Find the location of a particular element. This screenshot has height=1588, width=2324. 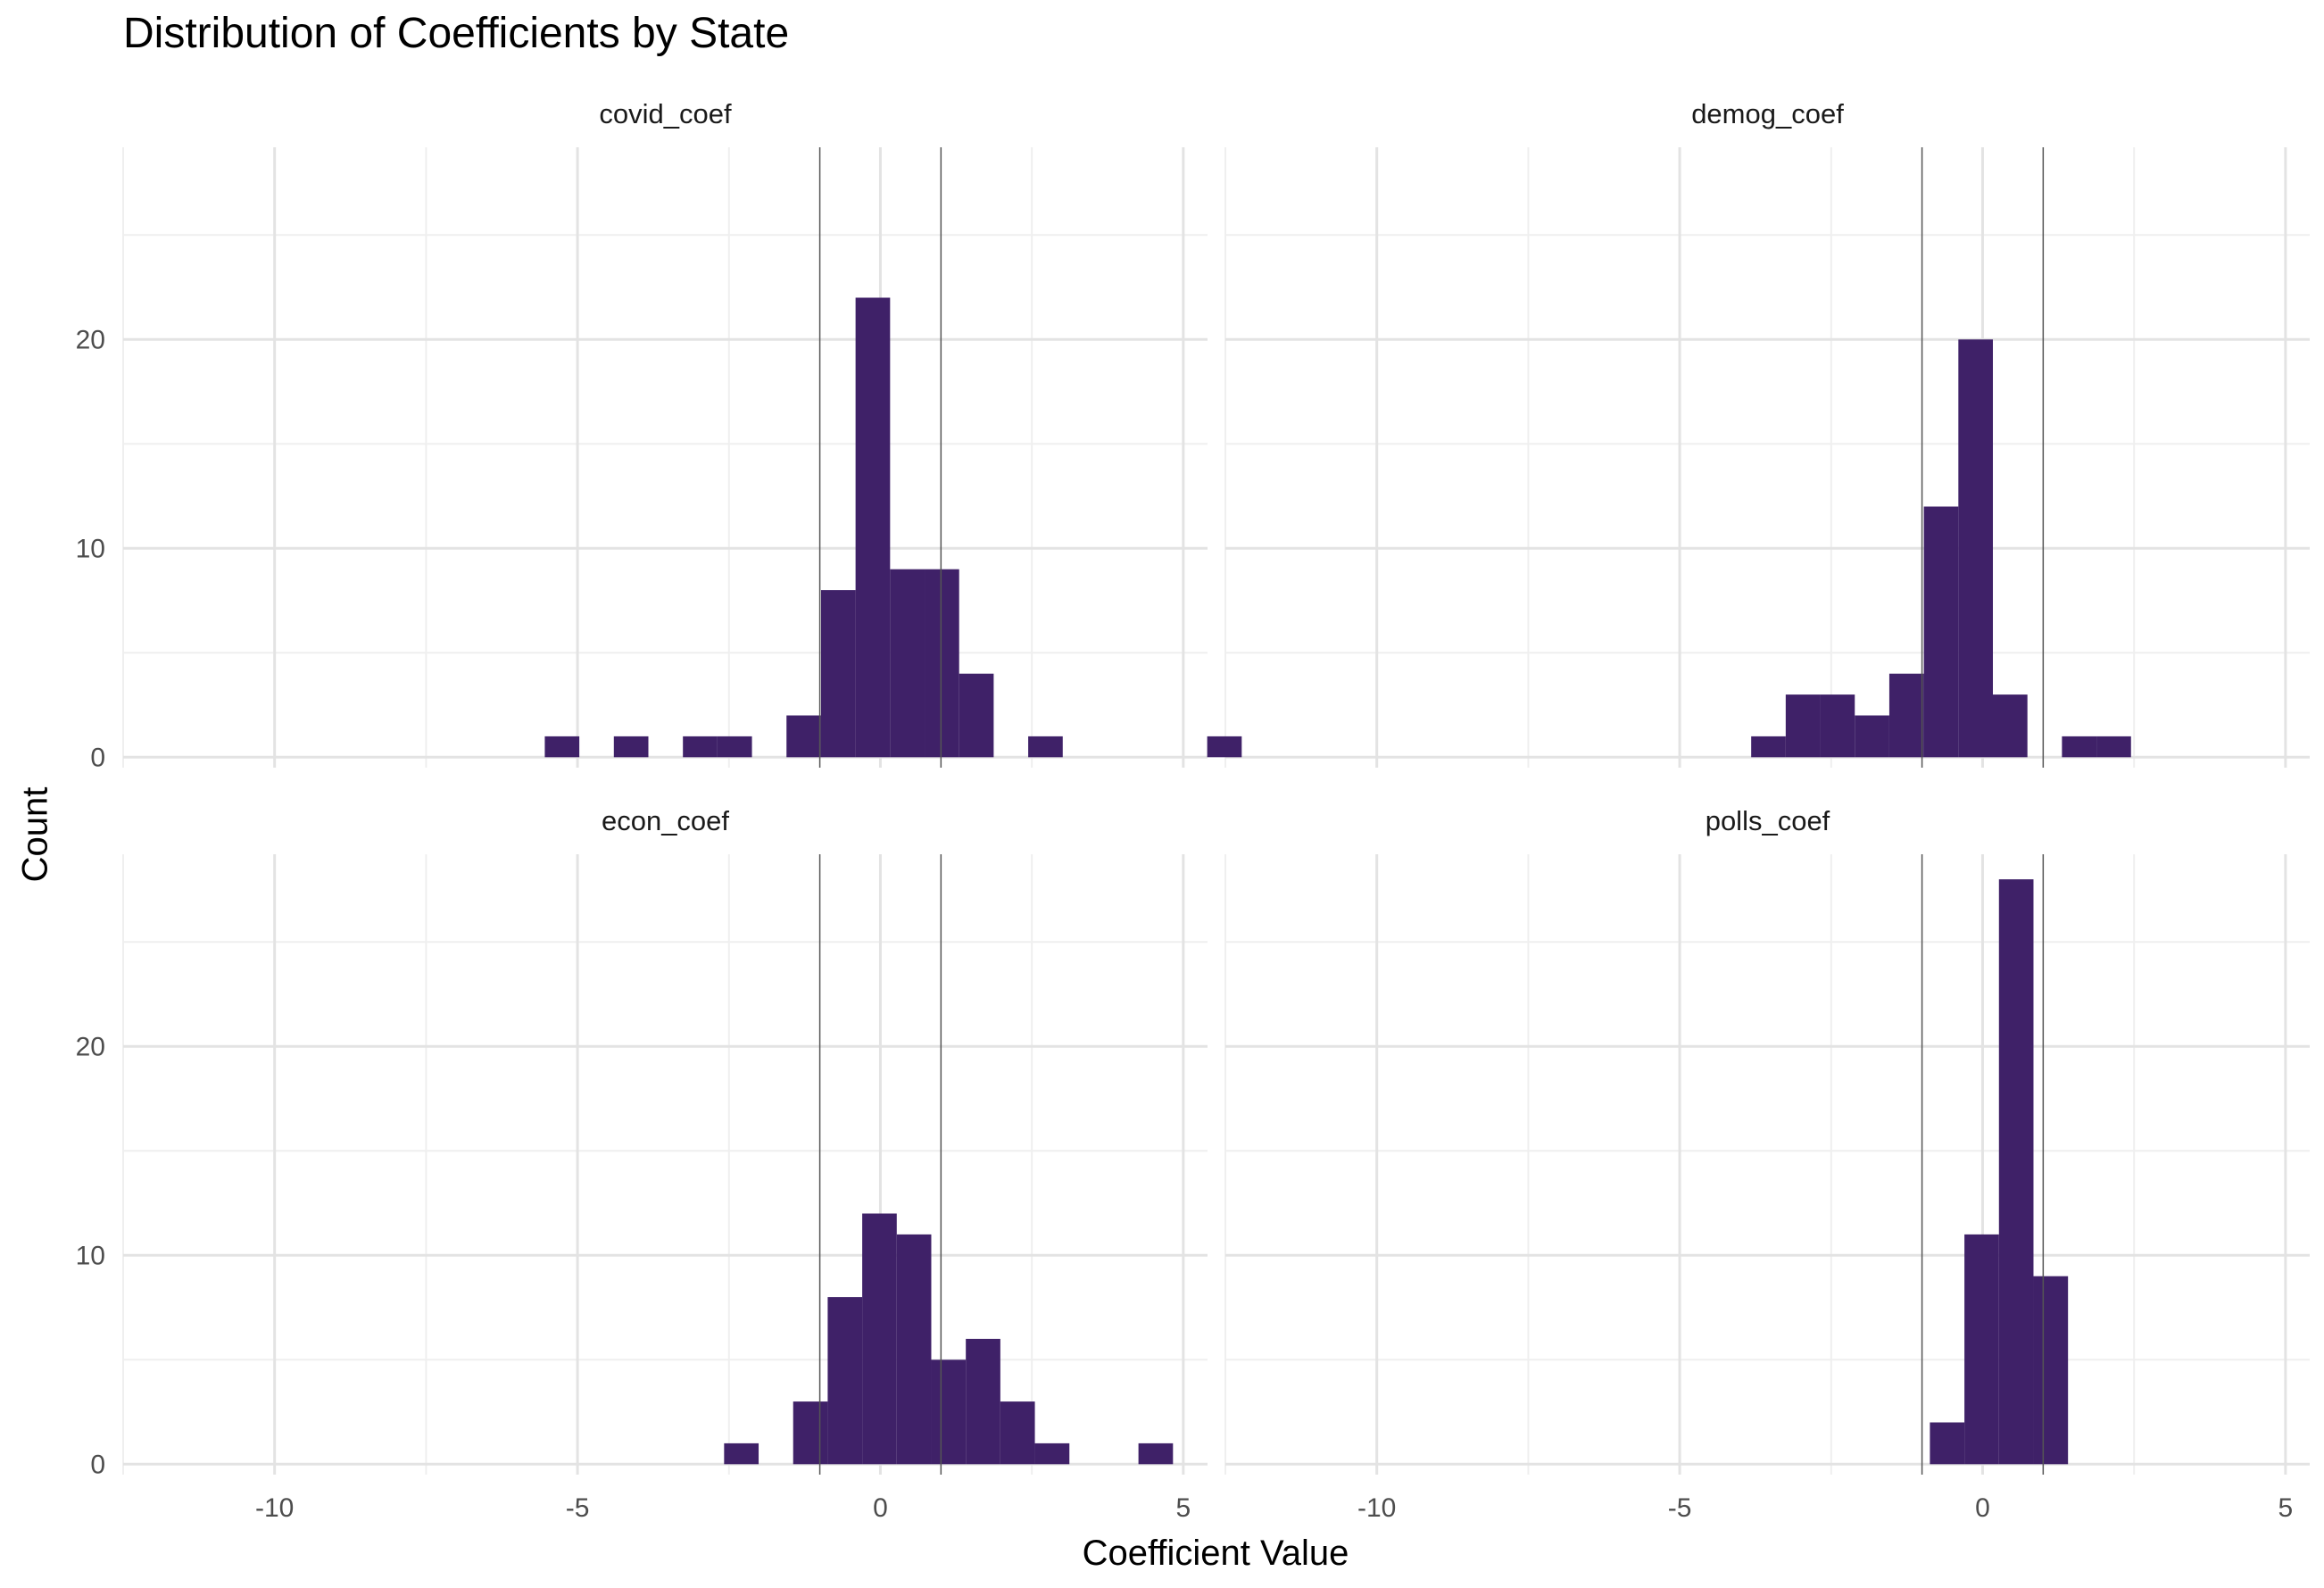

facet-label: econ_coef is located at coordinates (665, 820).